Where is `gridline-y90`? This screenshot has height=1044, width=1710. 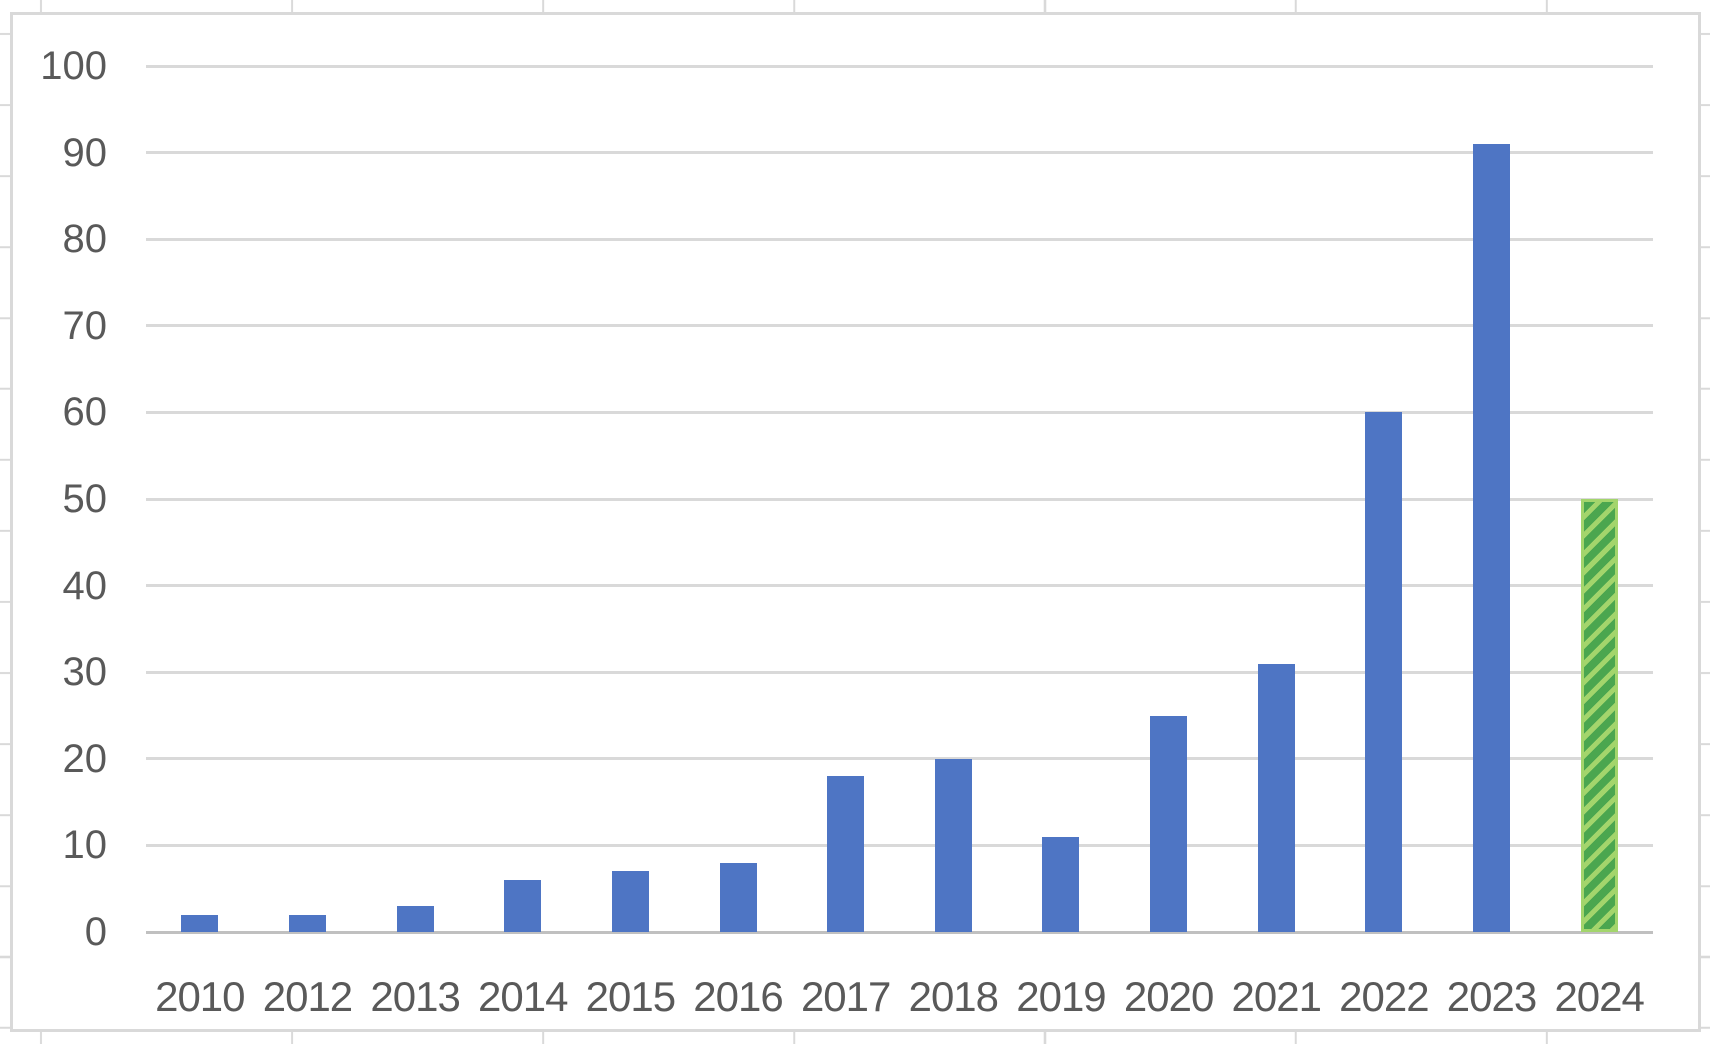 gridline-y90 is located at coordinates (899, 153).